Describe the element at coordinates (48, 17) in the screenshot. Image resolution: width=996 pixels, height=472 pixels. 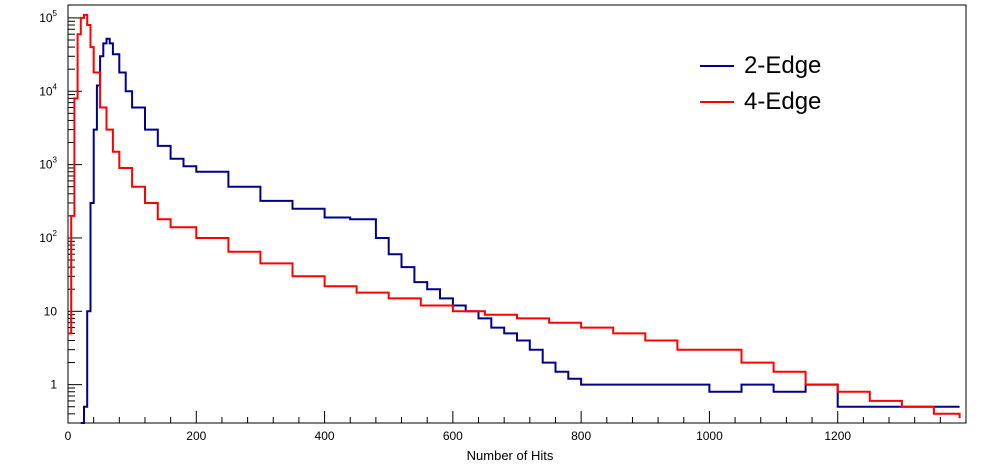
I see `y-tick-label: 10⁵` at that location.